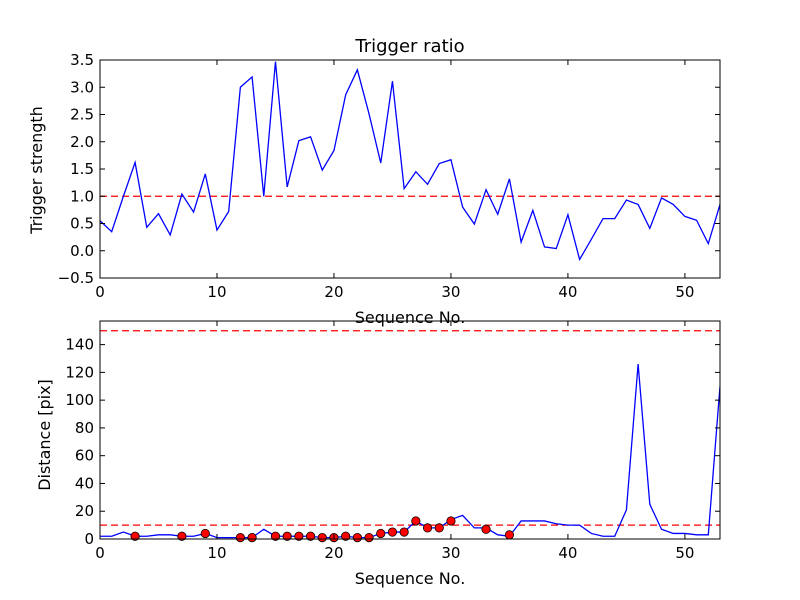 The width and height of the screenshot is (800, 600). What do you see at coordinates (82, 60) in the screenshot?
I see `top-plot-y-tick-label: 3.5` at bounding box center [82, 60].